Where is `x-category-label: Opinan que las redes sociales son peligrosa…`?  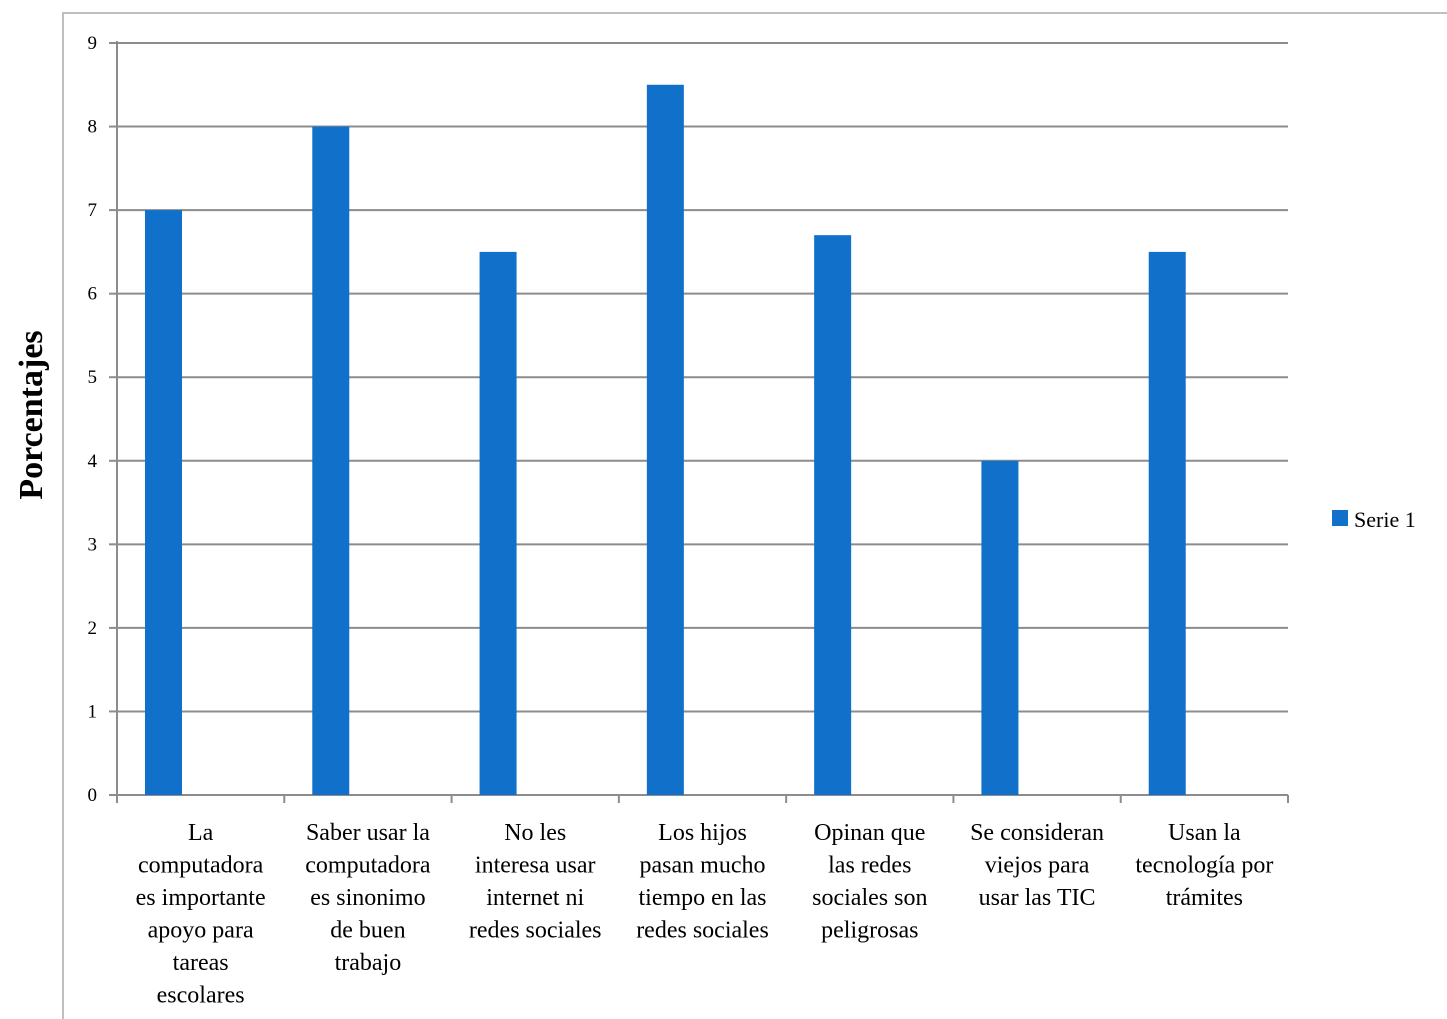 x-category-label: Opinan que las redes sociales son peligrosa… is located at coordinates (869, 882).